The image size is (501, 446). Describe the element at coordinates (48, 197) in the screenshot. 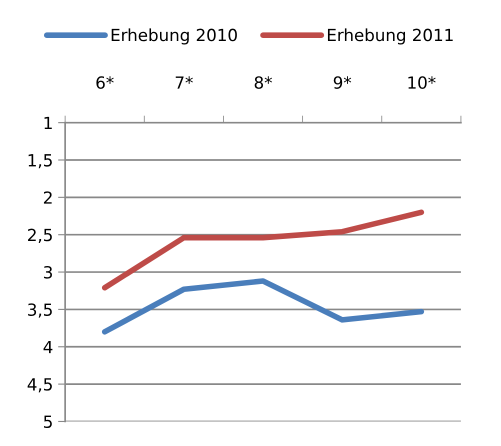

I see `y-tick-label: 2` at that location.